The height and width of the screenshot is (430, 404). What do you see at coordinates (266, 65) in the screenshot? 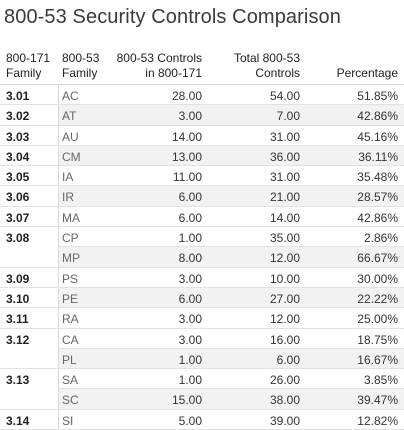
I see `header-total-controls: Total 800-53 Controls` at bounding box center [266, 65].